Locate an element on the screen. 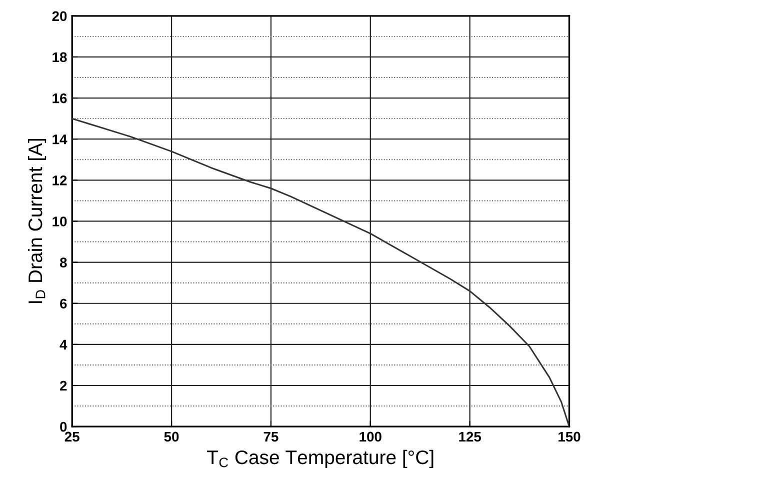 This screenshot has width=759, height=482. x-tick-label: 25 is located at coordinates (72, 437).